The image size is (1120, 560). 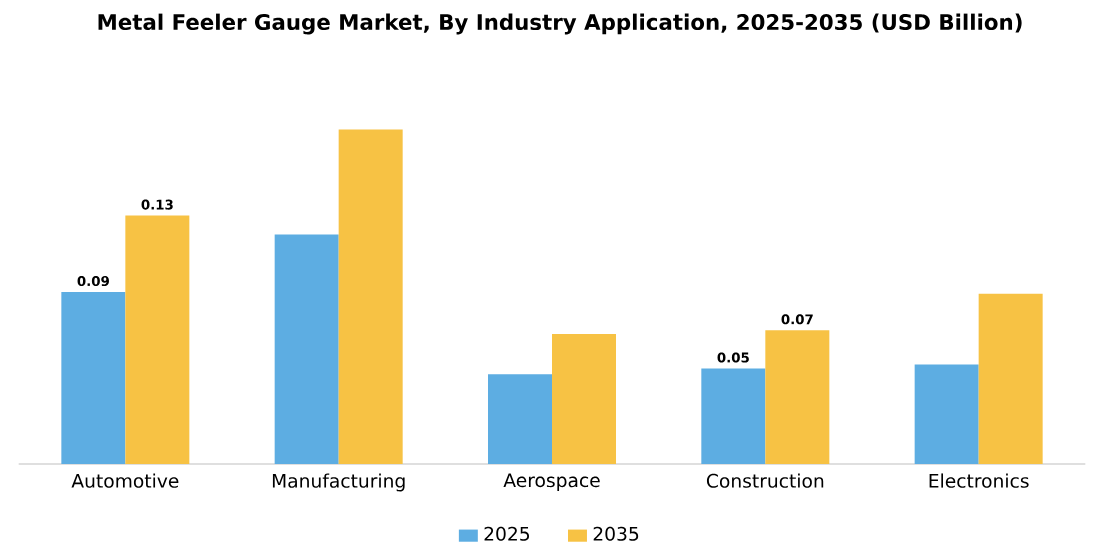 I want to click on x-tick-label: Electronics, so click(x=979, y=480).